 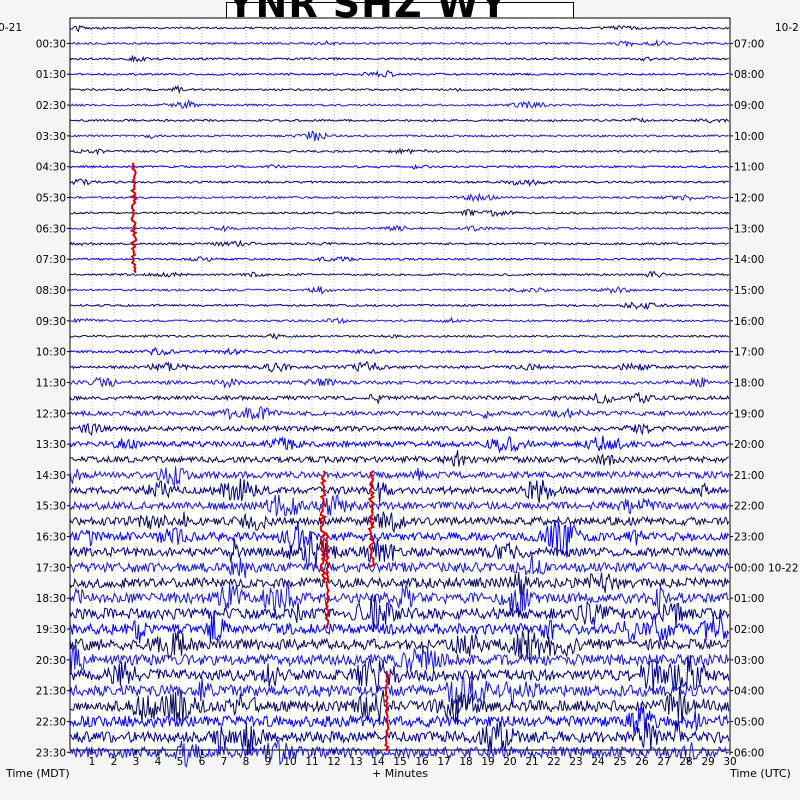 I want to click on left-time-label: 09:30, so click(x=51, y=322).